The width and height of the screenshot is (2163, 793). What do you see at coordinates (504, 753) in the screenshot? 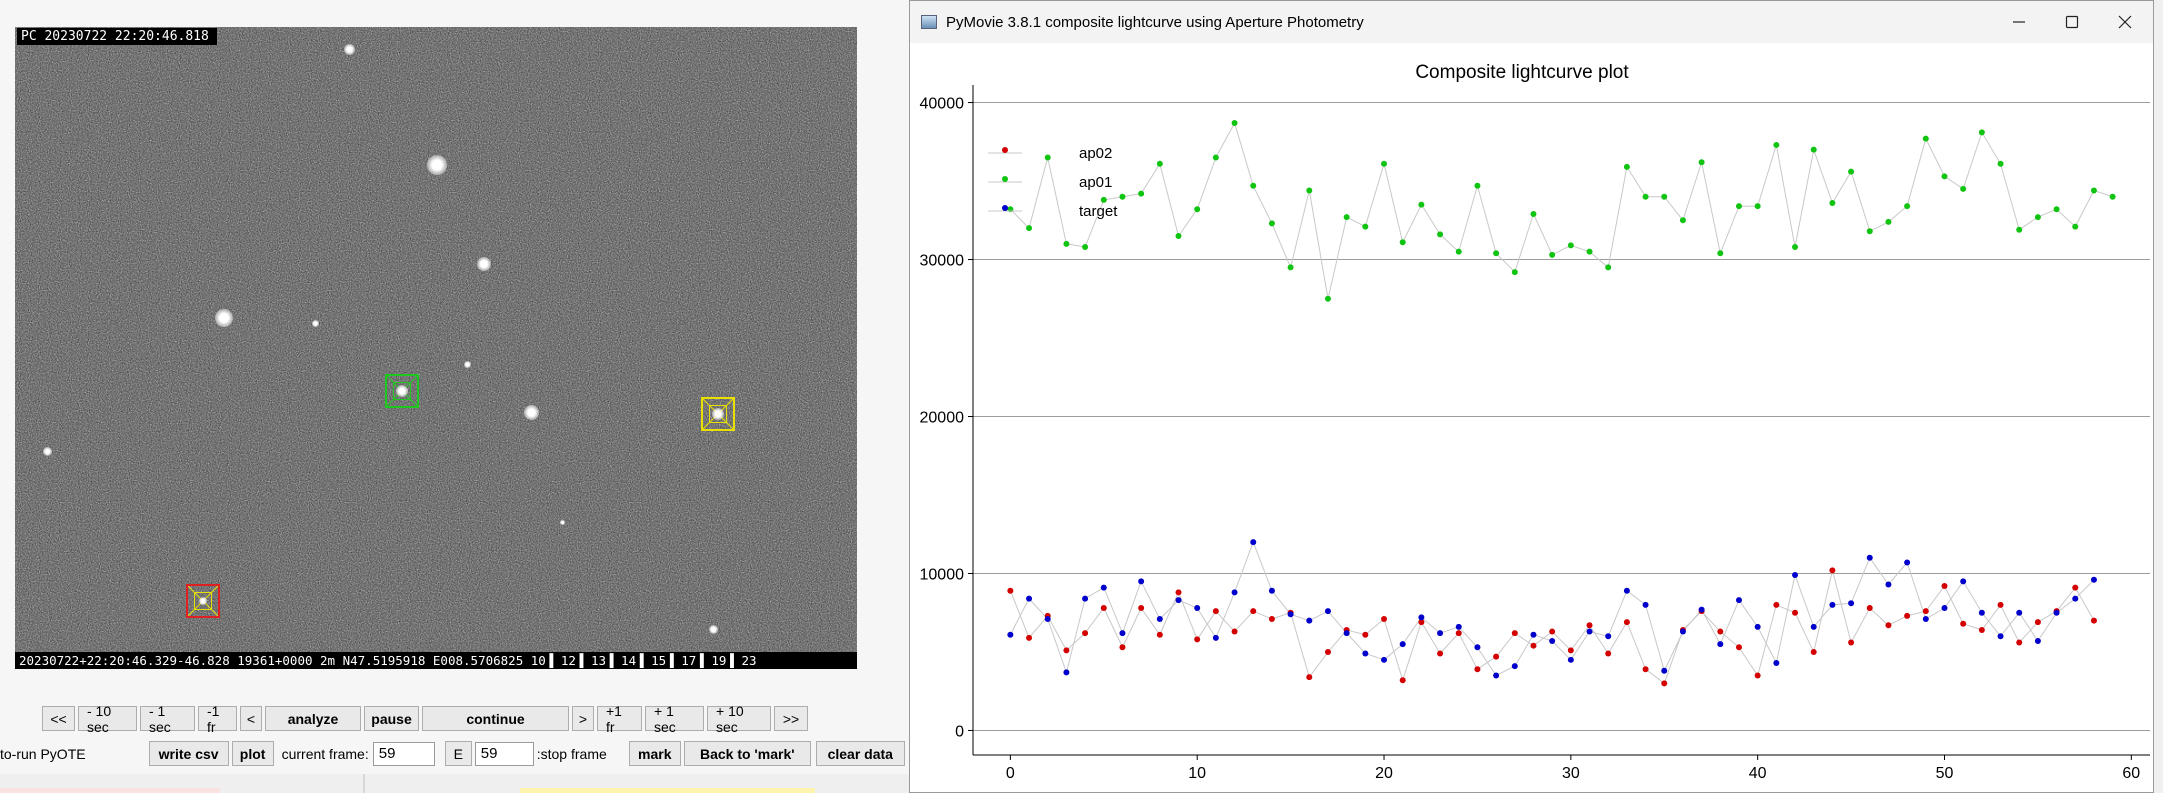
I see `stop-frame-field` at bounding box center [504, 753].